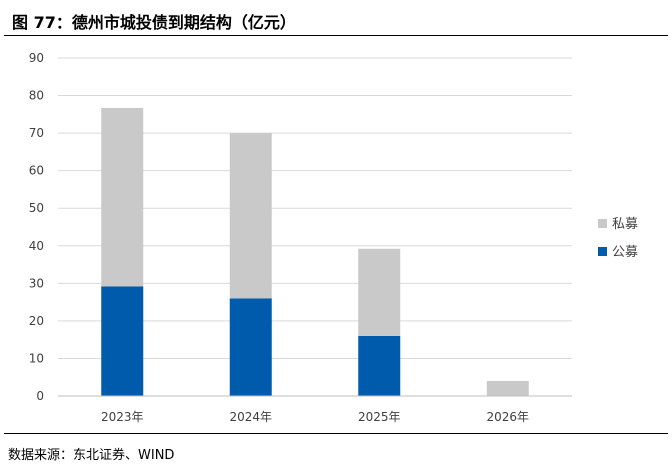 The image size is (672, 471). Describe the element at coordinates (36, 133) in the screenshot. I see `y-tick-label: 70` at that location.